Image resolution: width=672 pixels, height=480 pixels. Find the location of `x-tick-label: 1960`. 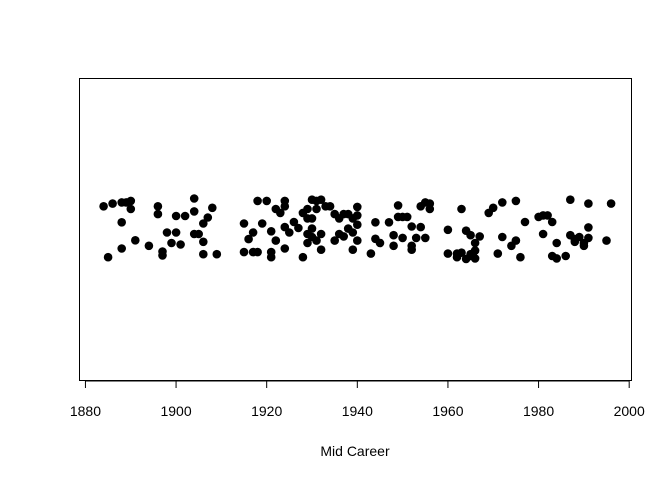

x-tick-label: 1960 is located at coordinates (447, 411).